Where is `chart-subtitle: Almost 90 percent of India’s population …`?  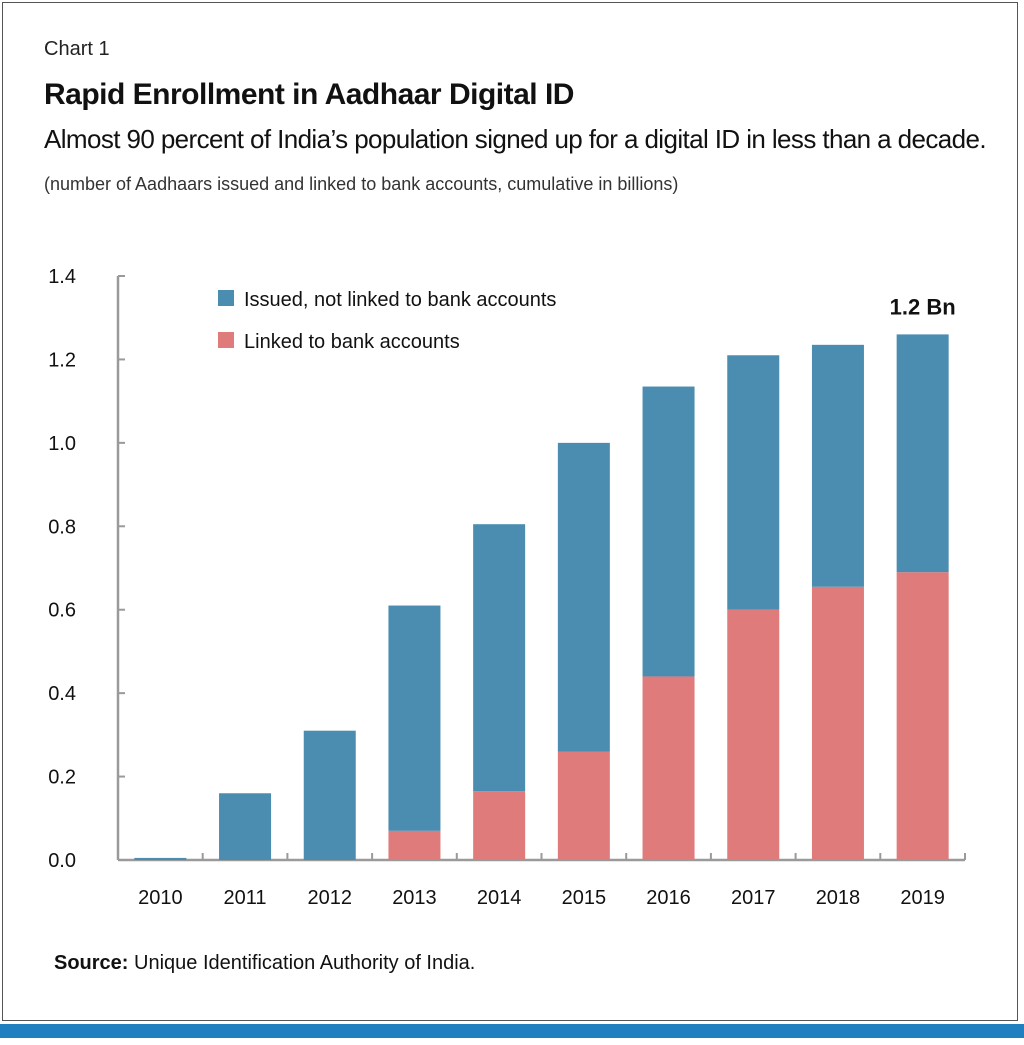
chart-subtitle: Almost 90 percent of India’s population … is located at coordinates (515, 139).